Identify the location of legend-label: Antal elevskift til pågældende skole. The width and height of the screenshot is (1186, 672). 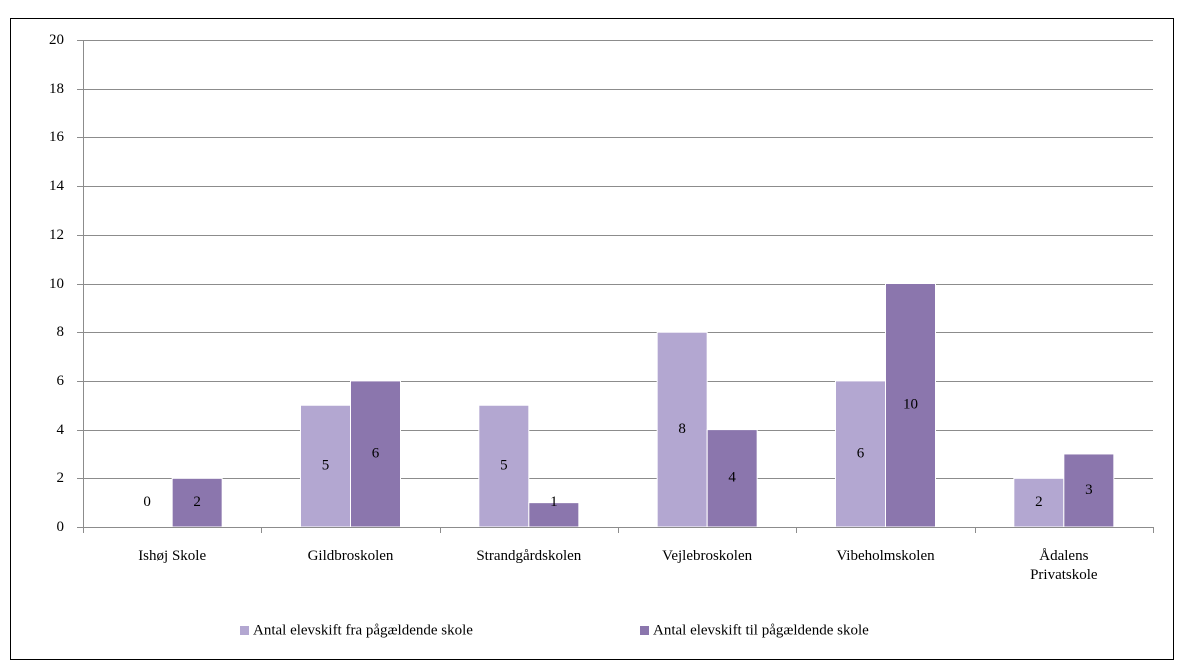
(761, 630).